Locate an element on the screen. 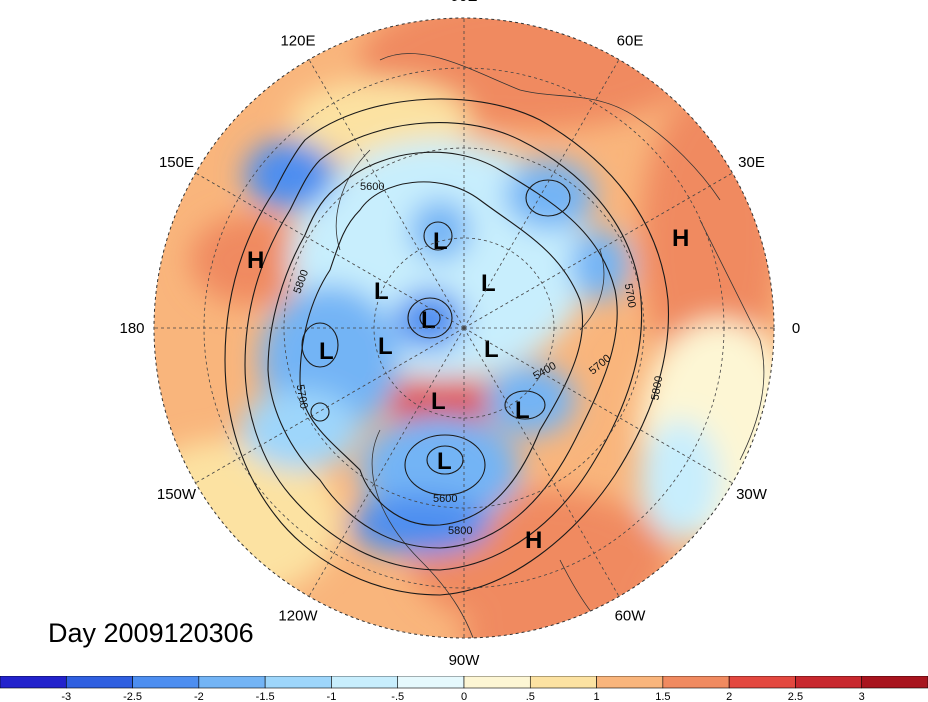  longitude-label: 150E is located at coordinates (176, 162).